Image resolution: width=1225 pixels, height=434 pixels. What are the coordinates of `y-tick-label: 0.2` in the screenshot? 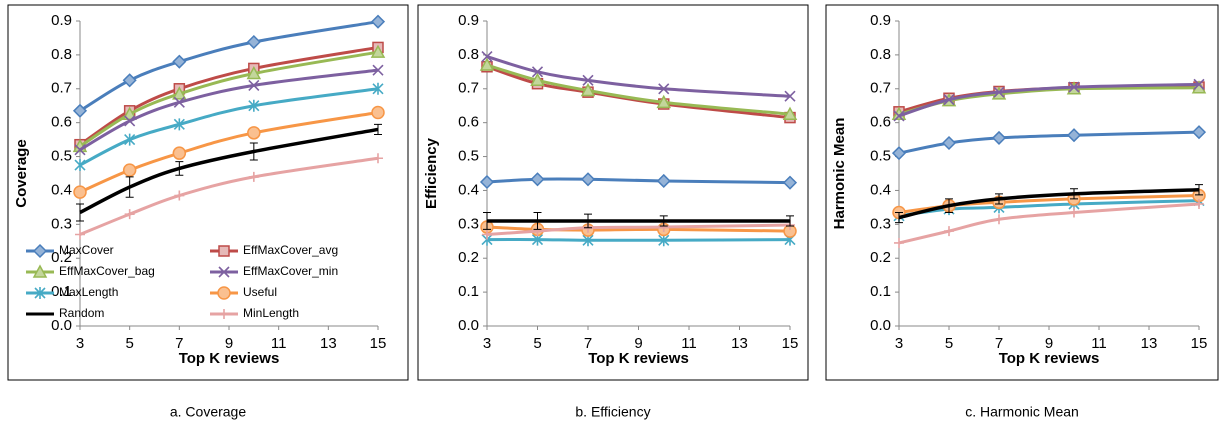 It's located at (468, 257).